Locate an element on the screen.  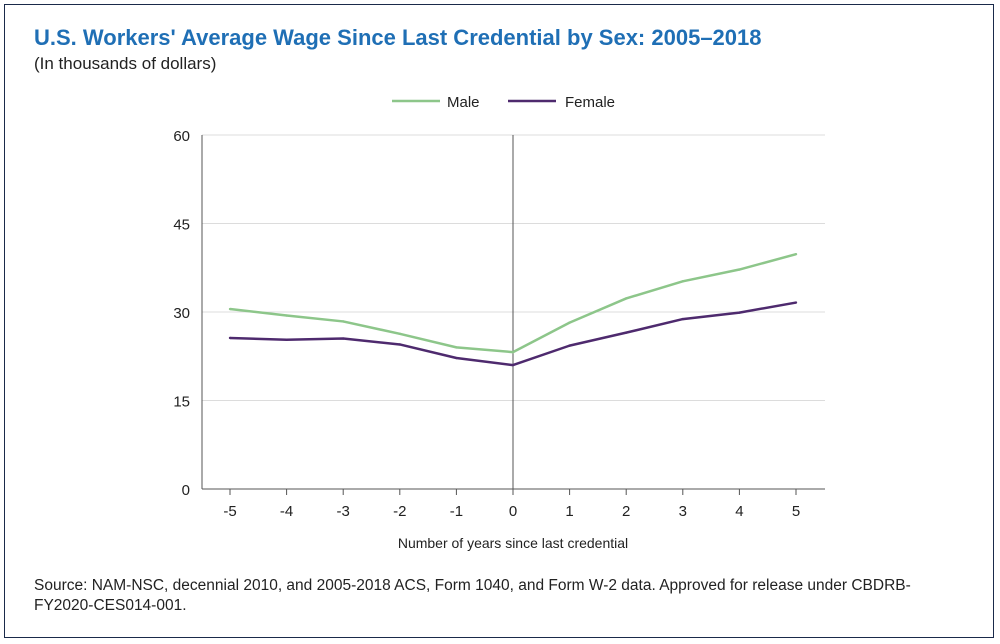
y-tick-label-30: 30 is located at coordinates (181, 313).